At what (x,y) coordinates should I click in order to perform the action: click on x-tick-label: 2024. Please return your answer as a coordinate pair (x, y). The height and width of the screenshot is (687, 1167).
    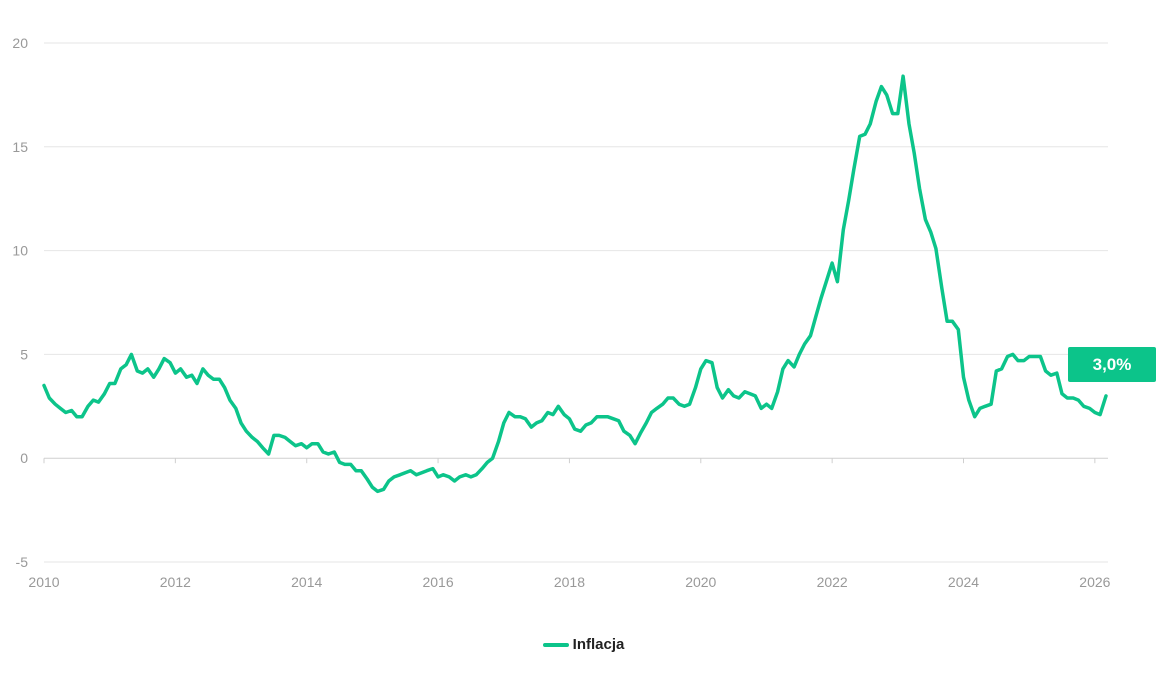
    Looking at the image, I should click on (963, 582).